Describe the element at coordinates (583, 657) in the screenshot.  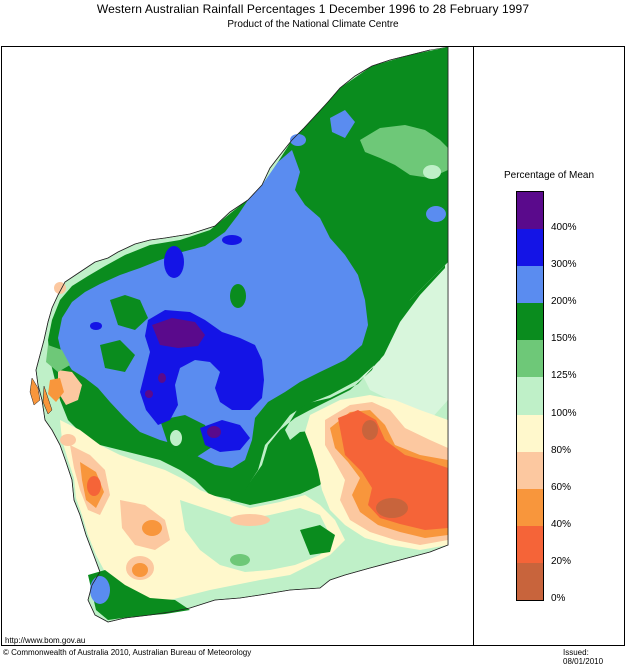
I see `footer-issued: Issued: 08/01/2010` at that location.